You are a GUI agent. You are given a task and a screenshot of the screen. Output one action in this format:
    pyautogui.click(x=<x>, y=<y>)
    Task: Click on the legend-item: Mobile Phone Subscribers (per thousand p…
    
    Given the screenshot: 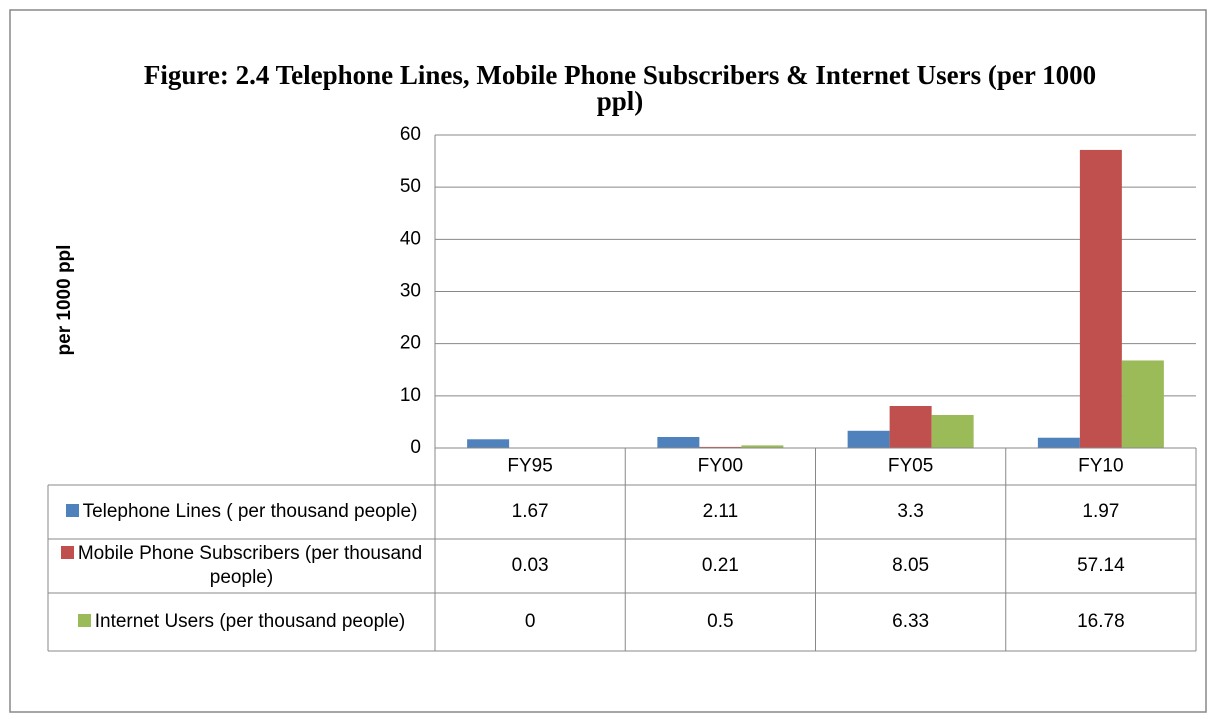 What is the action you would take?
    pyautogui.click(x=241, y=566)
    